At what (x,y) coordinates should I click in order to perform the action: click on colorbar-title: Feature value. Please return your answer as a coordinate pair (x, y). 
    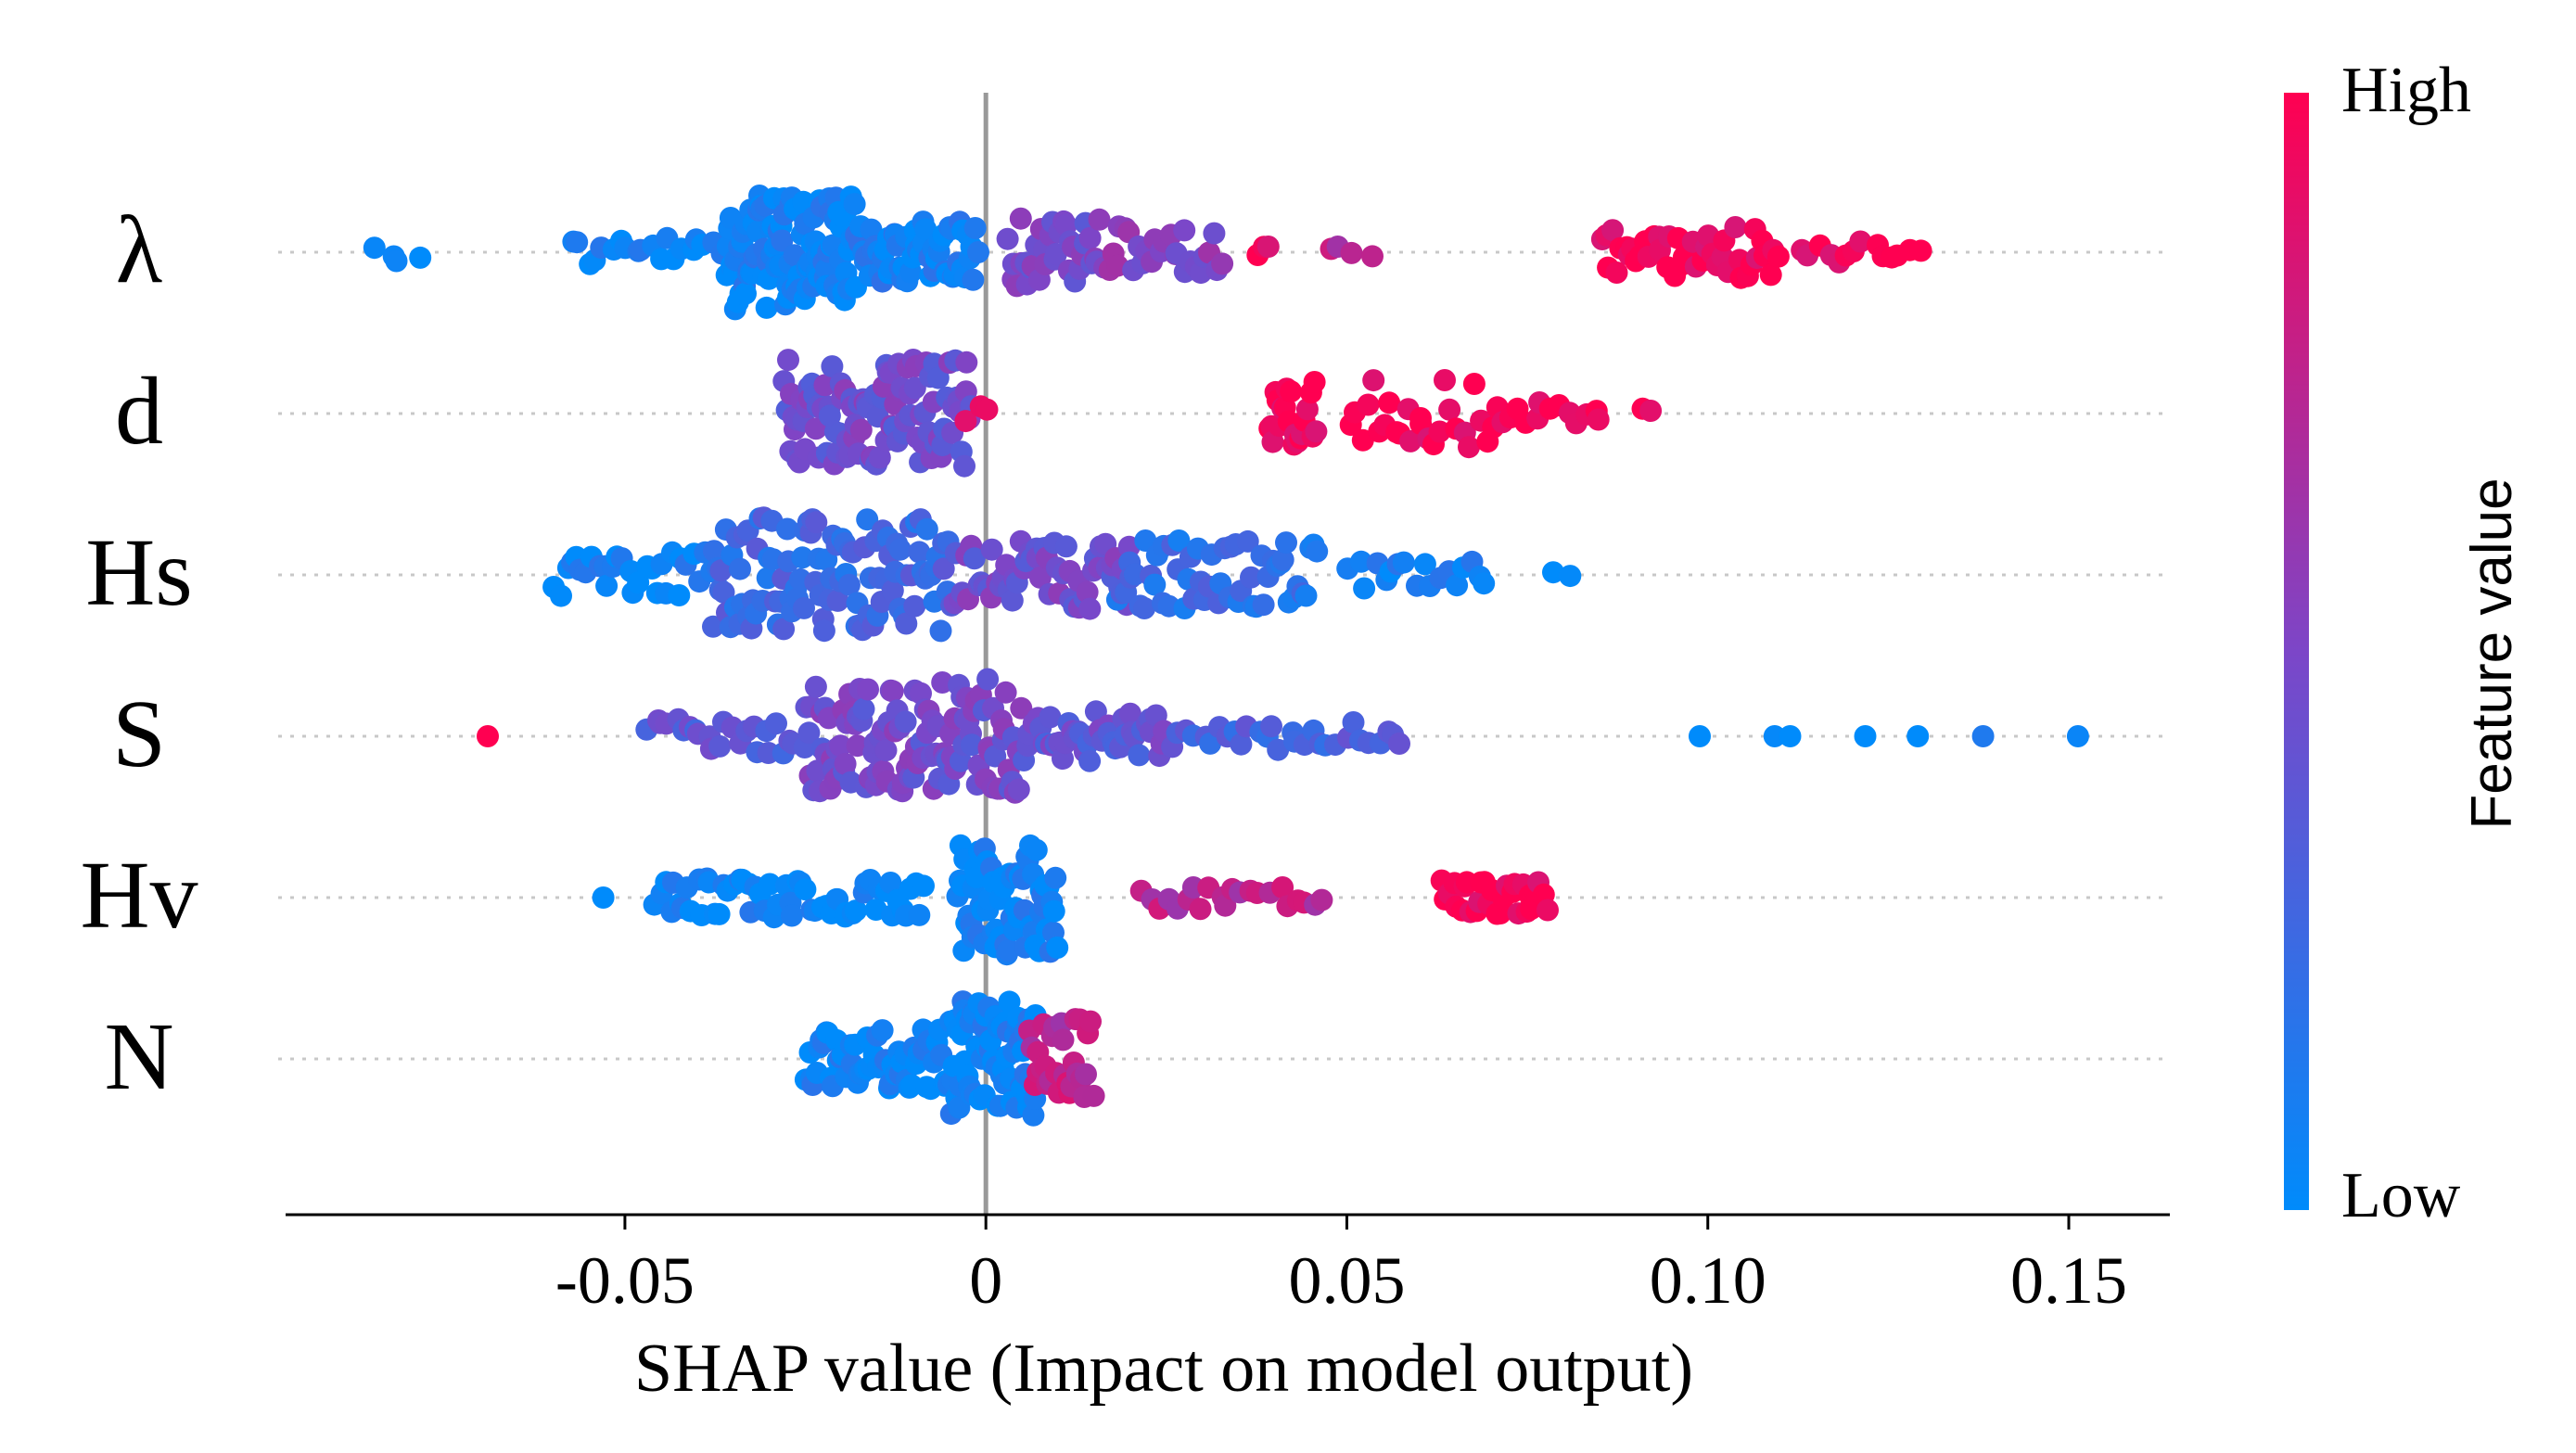
    Looking at the image, I should click on (2492, 653).